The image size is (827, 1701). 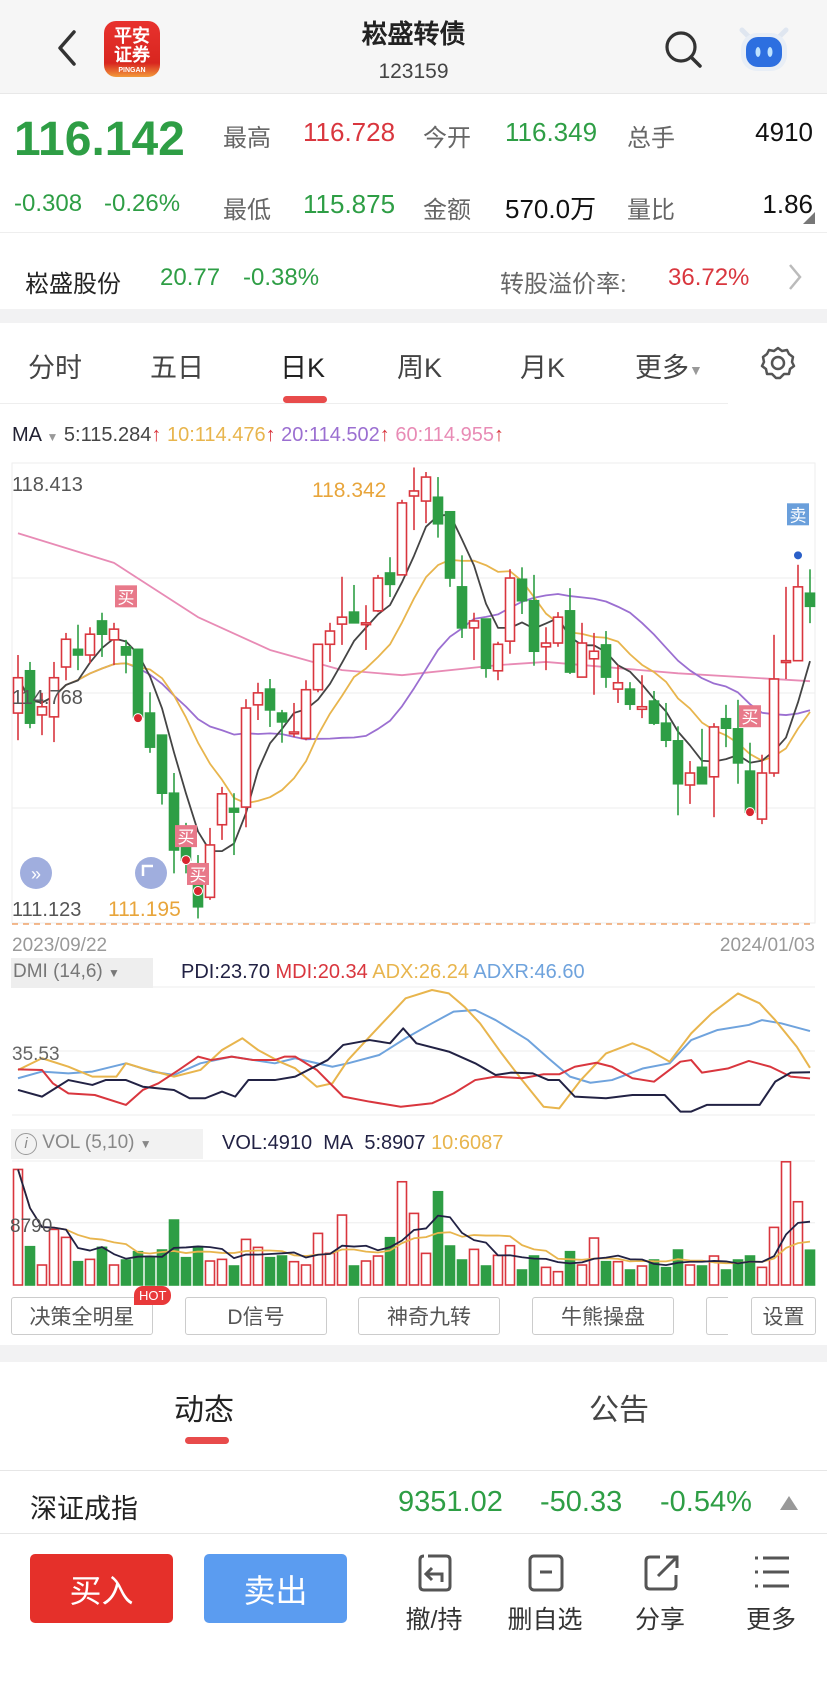 I want to click on button-label: 神奇九转, so click(x=429, y=1317).